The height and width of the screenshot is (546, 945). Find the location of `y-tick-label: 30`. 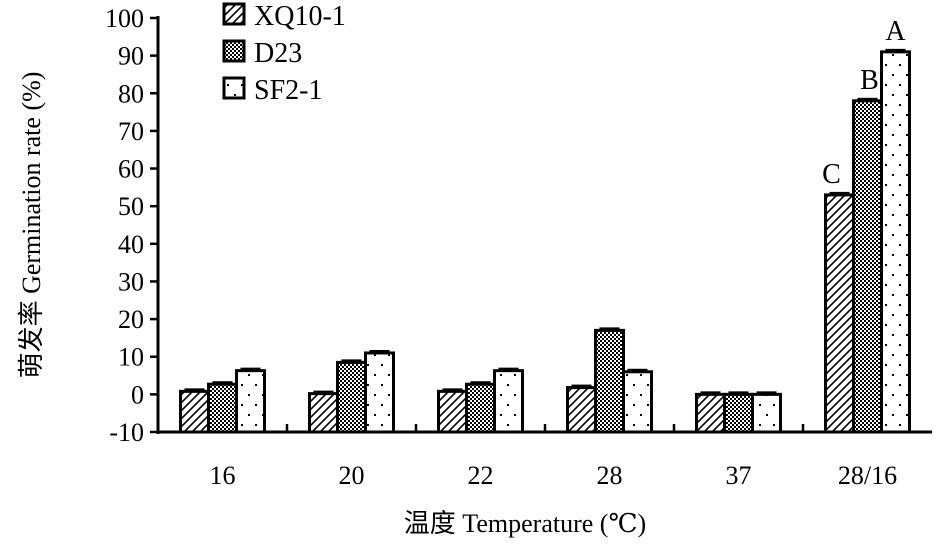

y-tick-label: 30 is located at coordinates (131, 281).